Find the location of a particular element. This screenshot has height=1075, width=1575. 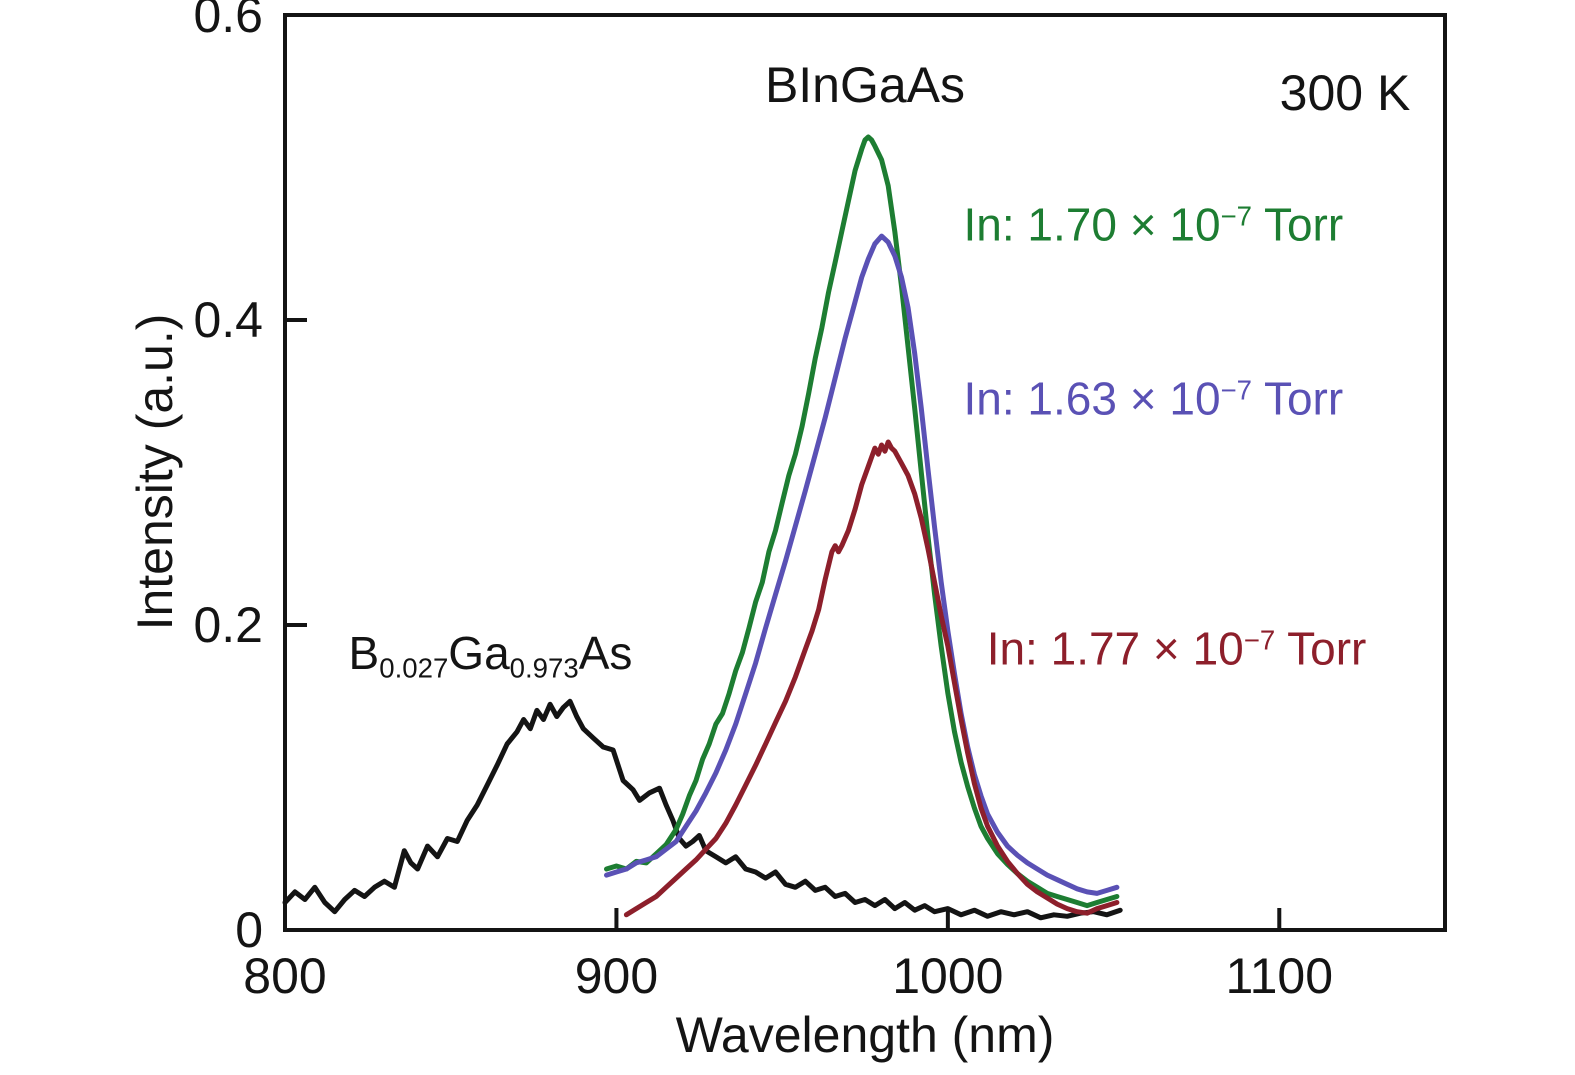

x-tick-label: 900 is located at coordinates (616, 976).